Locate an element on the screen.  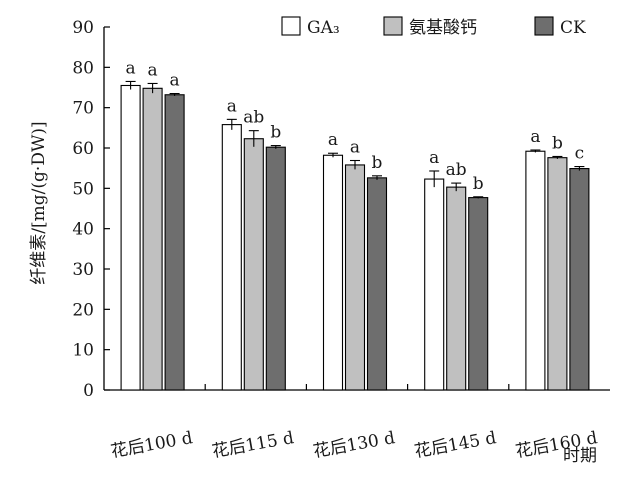
y-tick-label: 90 is located at coordinates (83, 28).